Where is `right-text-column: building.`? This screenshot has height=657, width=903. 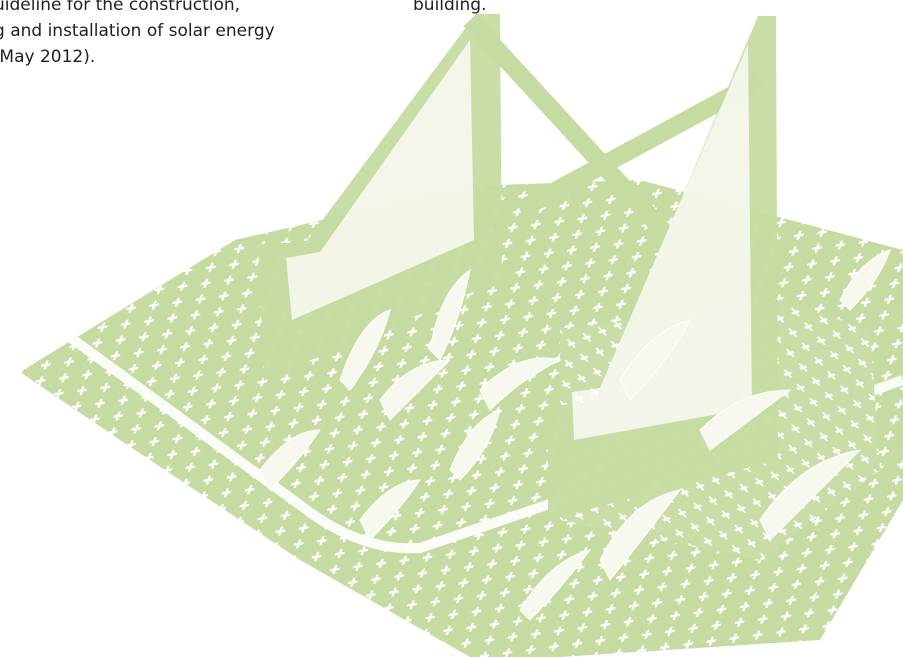
right-text-column: building. is located at coordinates (450, 9).